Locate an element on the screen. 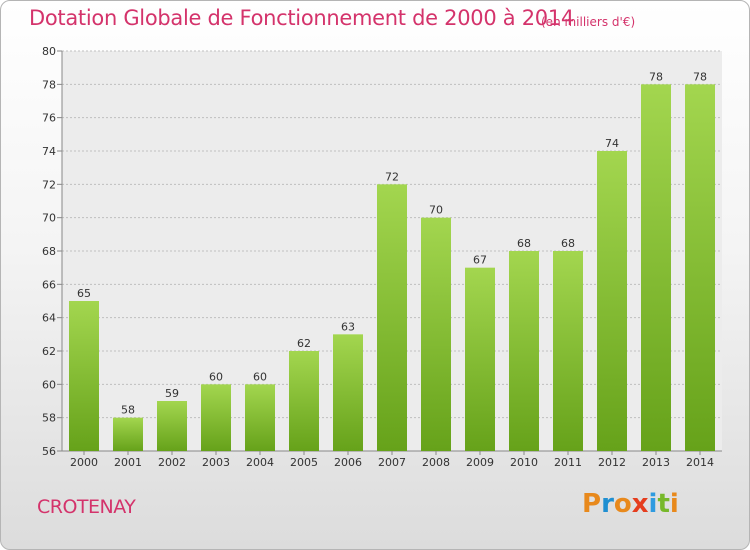 The image size is (750, 550). y-tick-label: 64 is located at coordinates (49, 318).